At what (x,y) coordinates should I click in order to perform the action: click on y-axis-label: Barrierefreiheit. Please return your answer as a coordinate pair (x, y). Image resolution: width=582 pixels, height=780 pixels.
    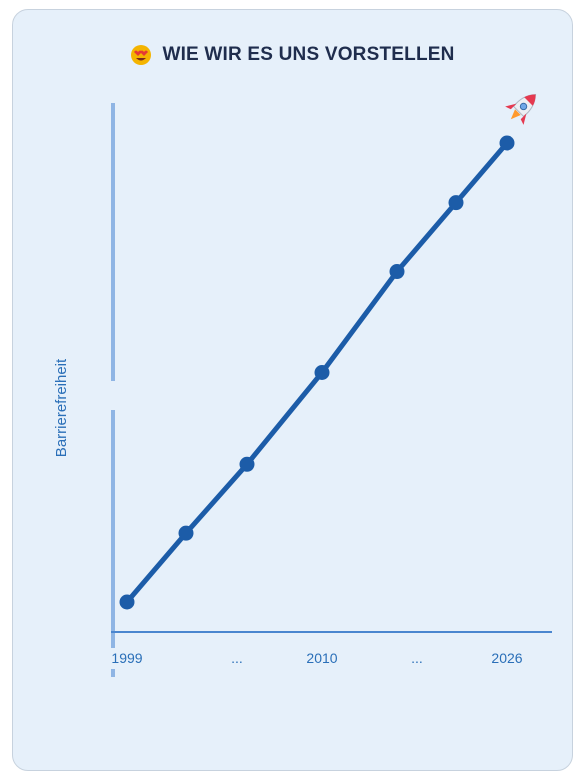
    Looking at the image, I should click on (61, 407).